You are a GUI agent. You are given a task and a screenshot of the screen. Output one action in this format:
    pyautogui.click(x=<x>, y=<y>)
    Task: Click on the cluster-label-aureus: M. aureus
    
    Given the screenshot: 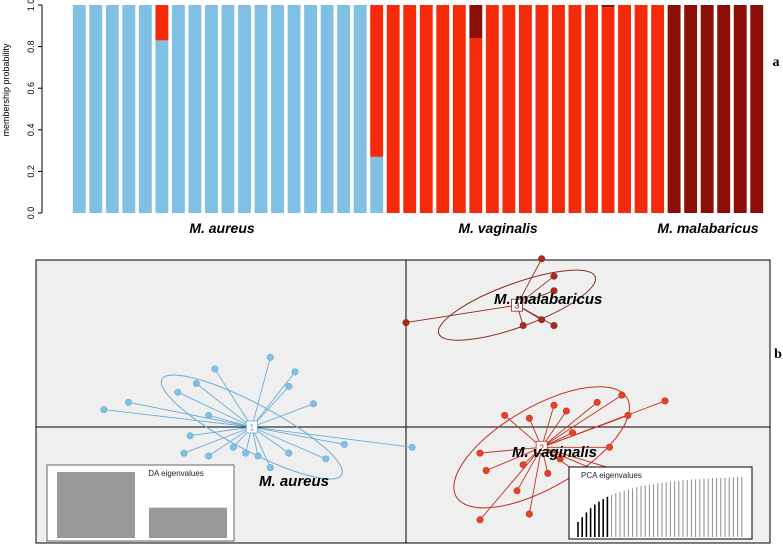 What is the action you would take?
    pyautogui.click(x=294, y=481)
    